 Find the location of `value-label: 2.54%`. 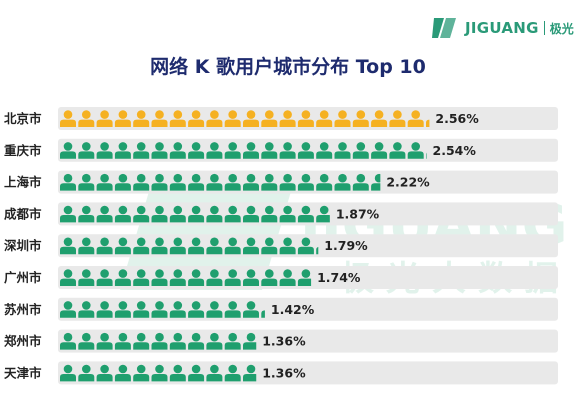

value-label: 2.54% is located at coordinates (455, 150).